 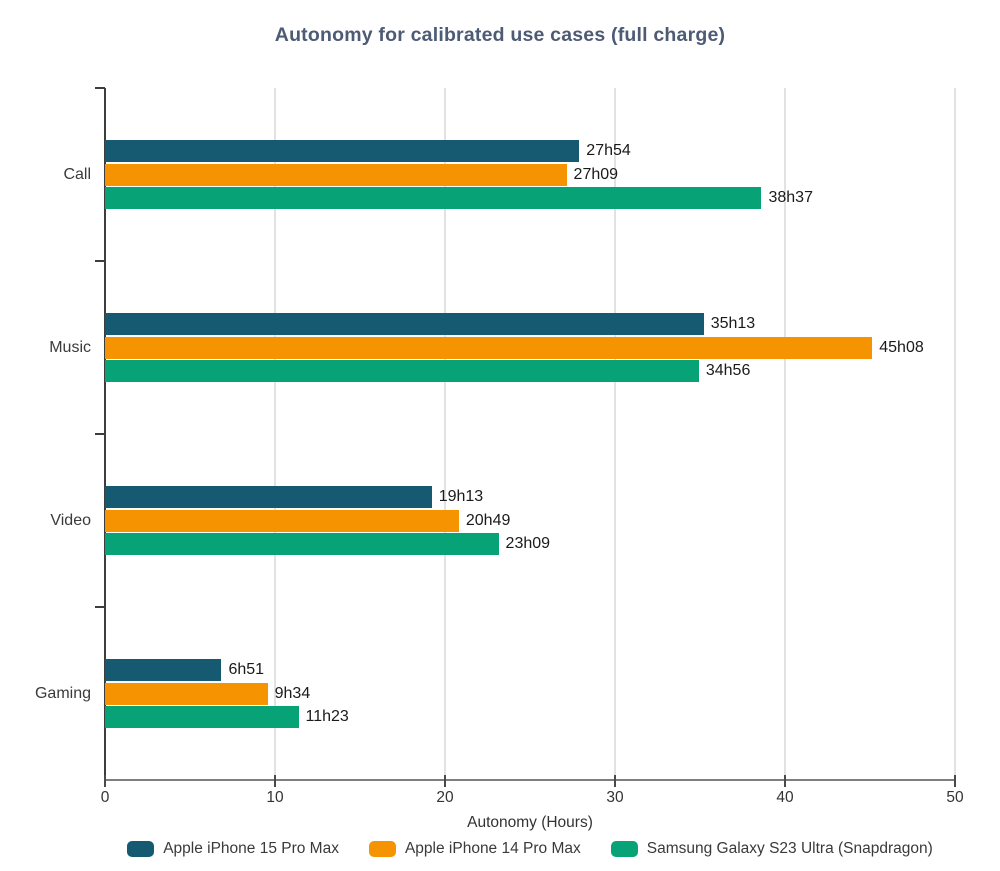 I want to click on x-tick-label-0: 0, so click(x=105, y=797).